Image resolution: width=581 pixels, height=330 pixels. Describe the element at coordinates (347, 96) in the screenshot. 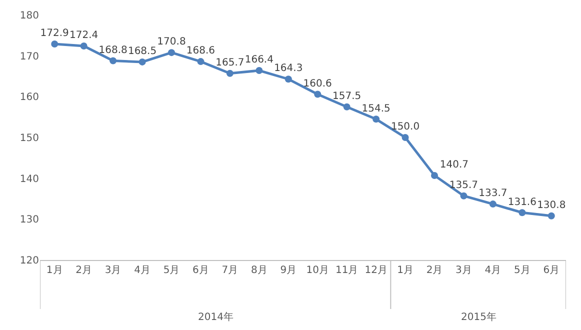

I see `text: 157.5` at that location.